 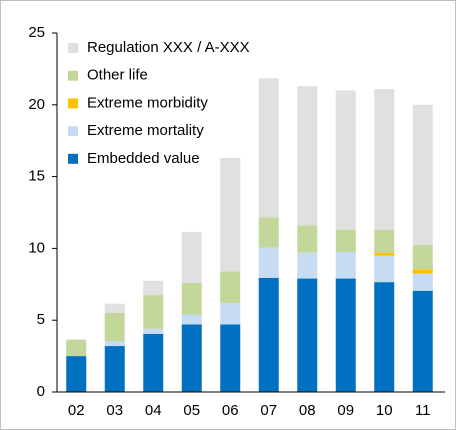 I want to click on x-tick-label: 04, so click(x=153, y=410).